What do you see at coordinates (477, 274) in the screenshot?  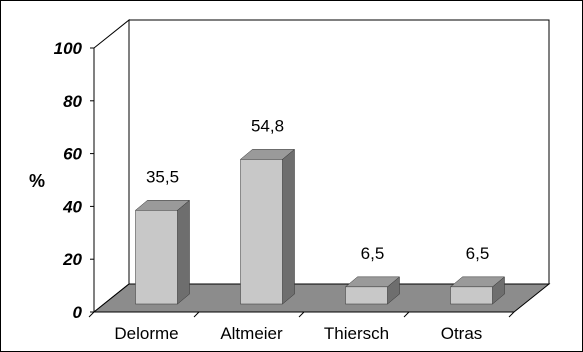 I see `bar-otras: 6,5` at bounding box center [477, 274].